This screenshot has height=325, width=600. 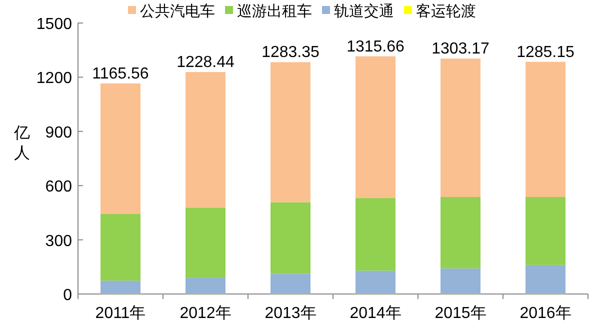 What do you see at coordinates (205, 63) in the screenshot?
I see `total-label: 1228.44` at bounding box center [205, 63].